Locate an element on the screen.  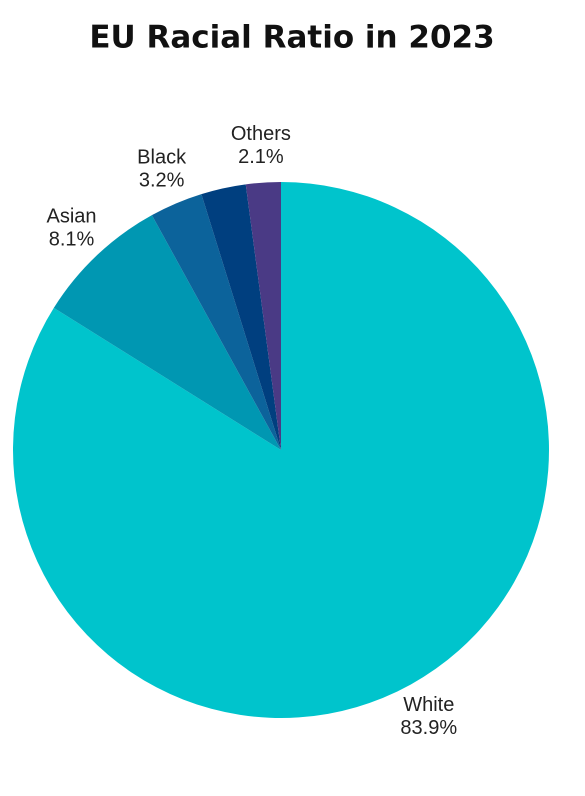
slice-label: Others is located at coordinates (261, 134).